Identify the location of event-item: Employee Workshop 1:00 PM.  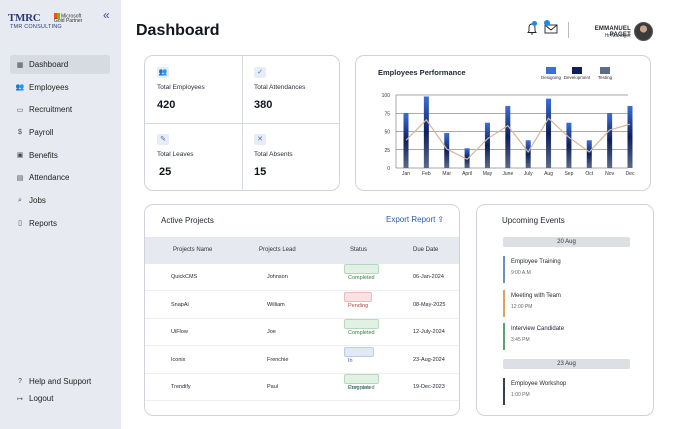
(563, 391).